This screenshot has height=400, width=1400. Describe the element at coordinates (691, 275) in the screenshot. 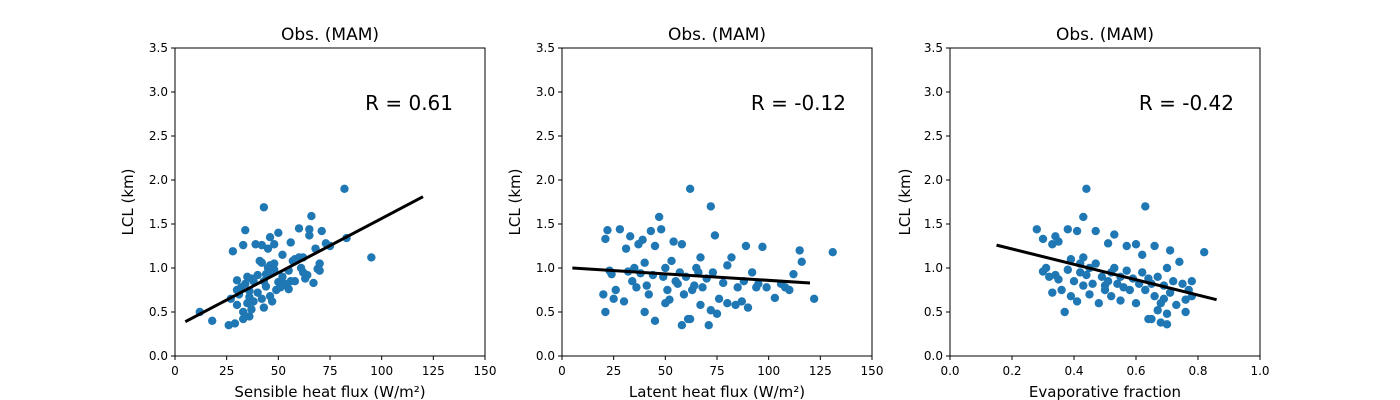

I see `regression-line` at that location.